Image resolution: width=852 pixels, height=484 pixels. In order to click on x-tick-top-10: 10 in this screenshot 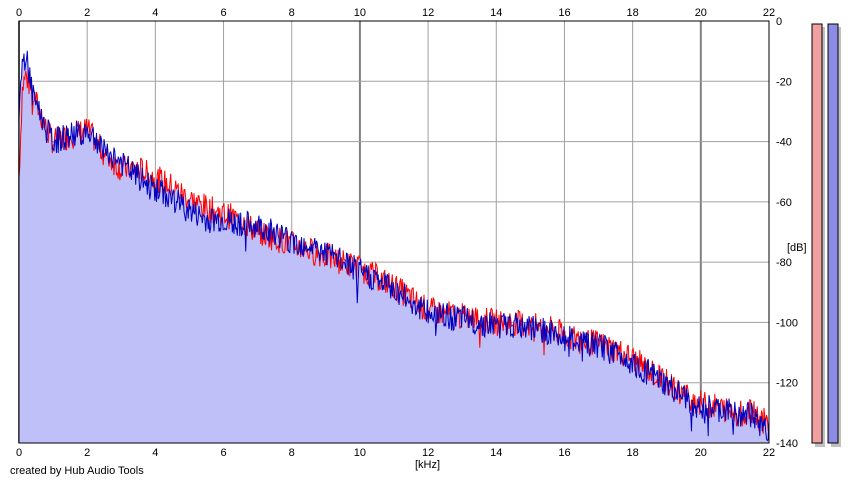, I will do `click(360, 13)`.